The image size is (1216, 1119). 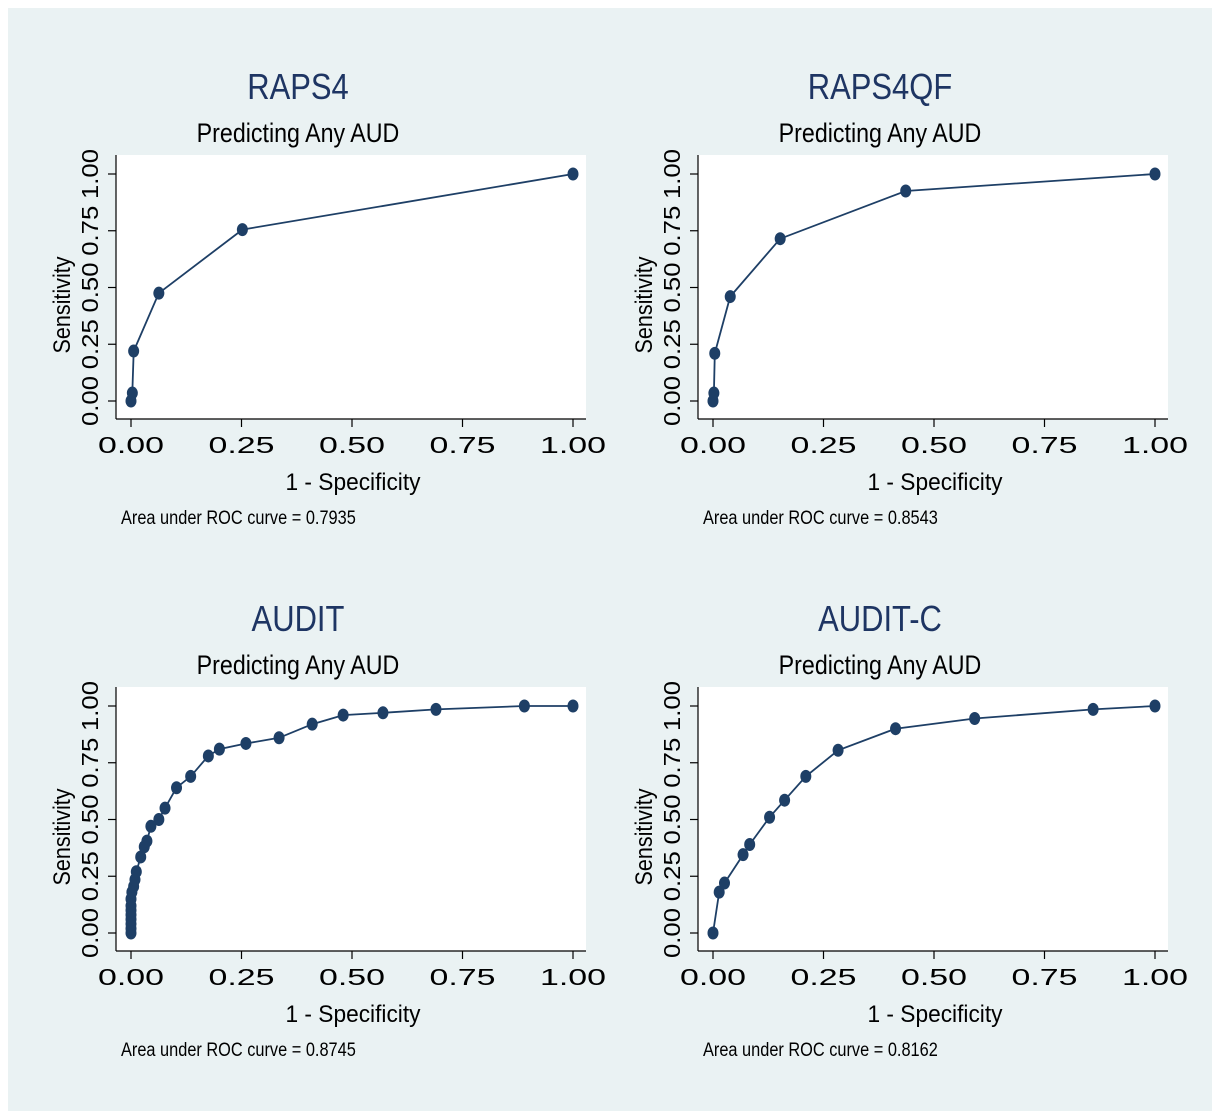 I want to click on auc-note: Area under ROC curve = 0.8162, so click(x=820, y=1050).